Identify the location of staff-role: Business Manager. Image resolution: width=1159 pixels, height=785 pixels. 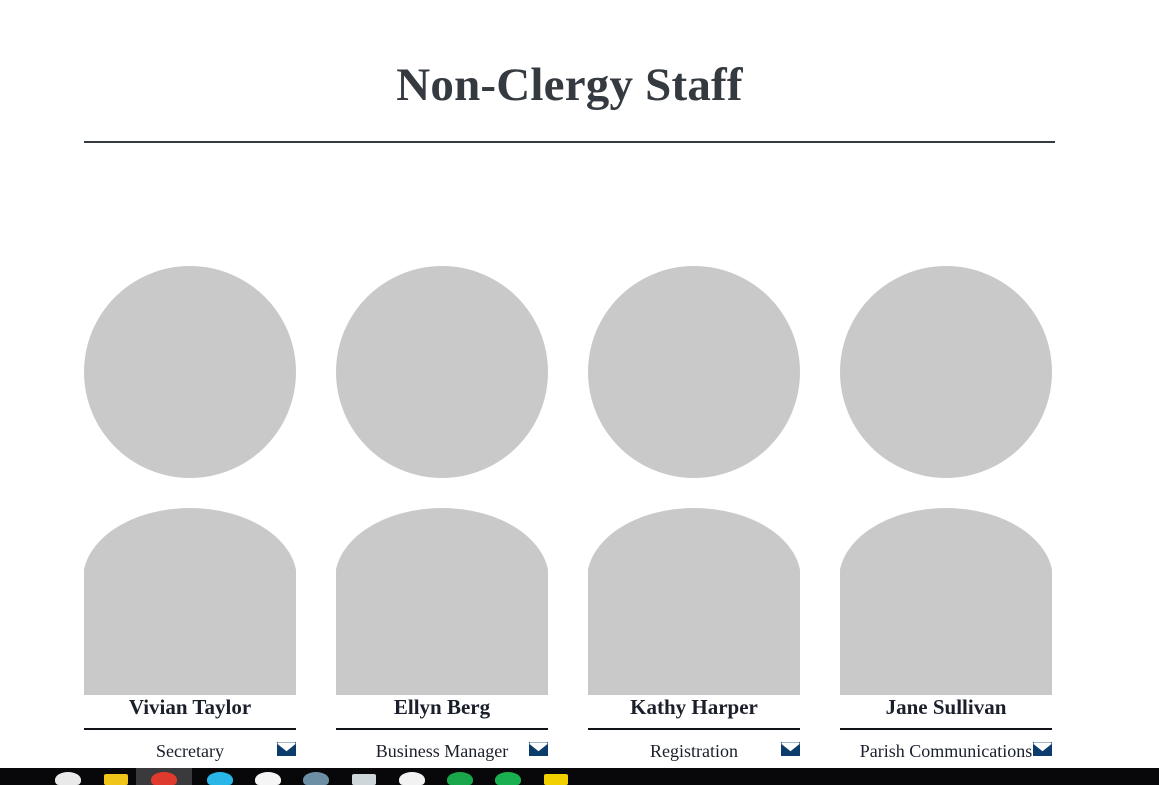
(442, 750).